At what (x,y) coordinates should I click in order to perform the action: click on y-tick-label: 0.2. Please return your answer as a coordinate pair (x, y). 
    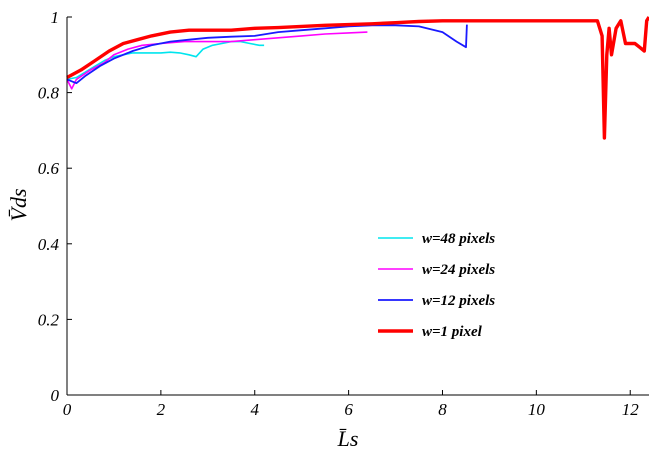
    Looking at the image, I should click on (49, 319).